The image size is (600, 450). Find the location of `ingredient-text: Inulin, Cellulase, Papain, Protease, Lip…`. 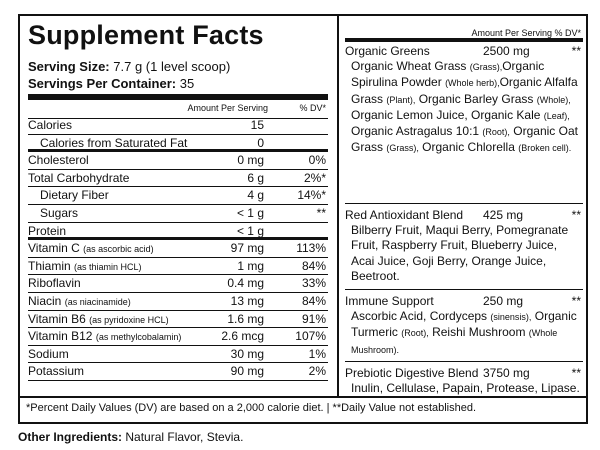

ingredient-text: Inulin, Cellulase, Papain, Protease, Lip… is located at coordinates (465, 388).